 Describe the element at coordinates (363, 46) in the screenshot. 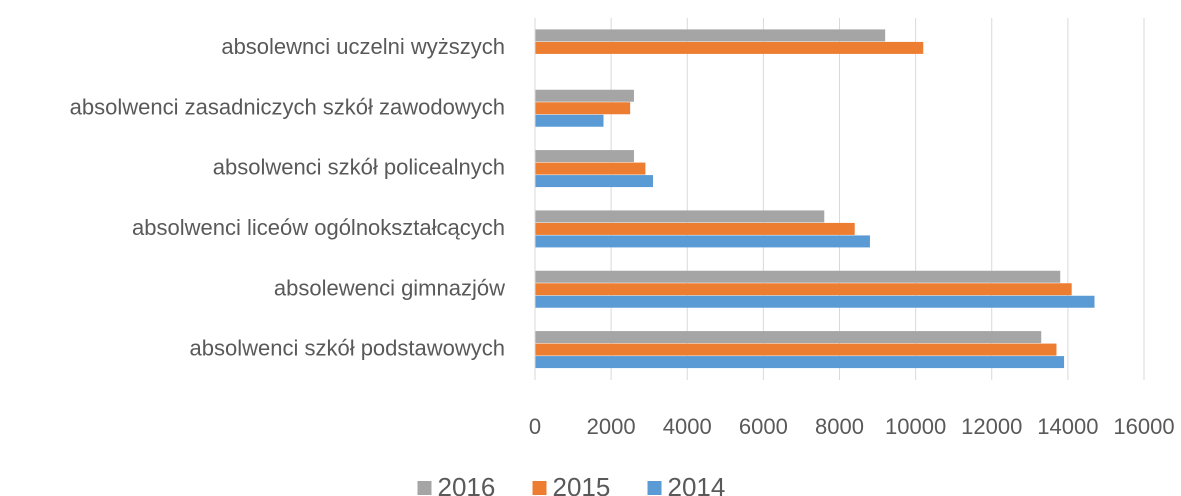

I see `y-tick-label: absolewnci uczelni wyższych` at that location.